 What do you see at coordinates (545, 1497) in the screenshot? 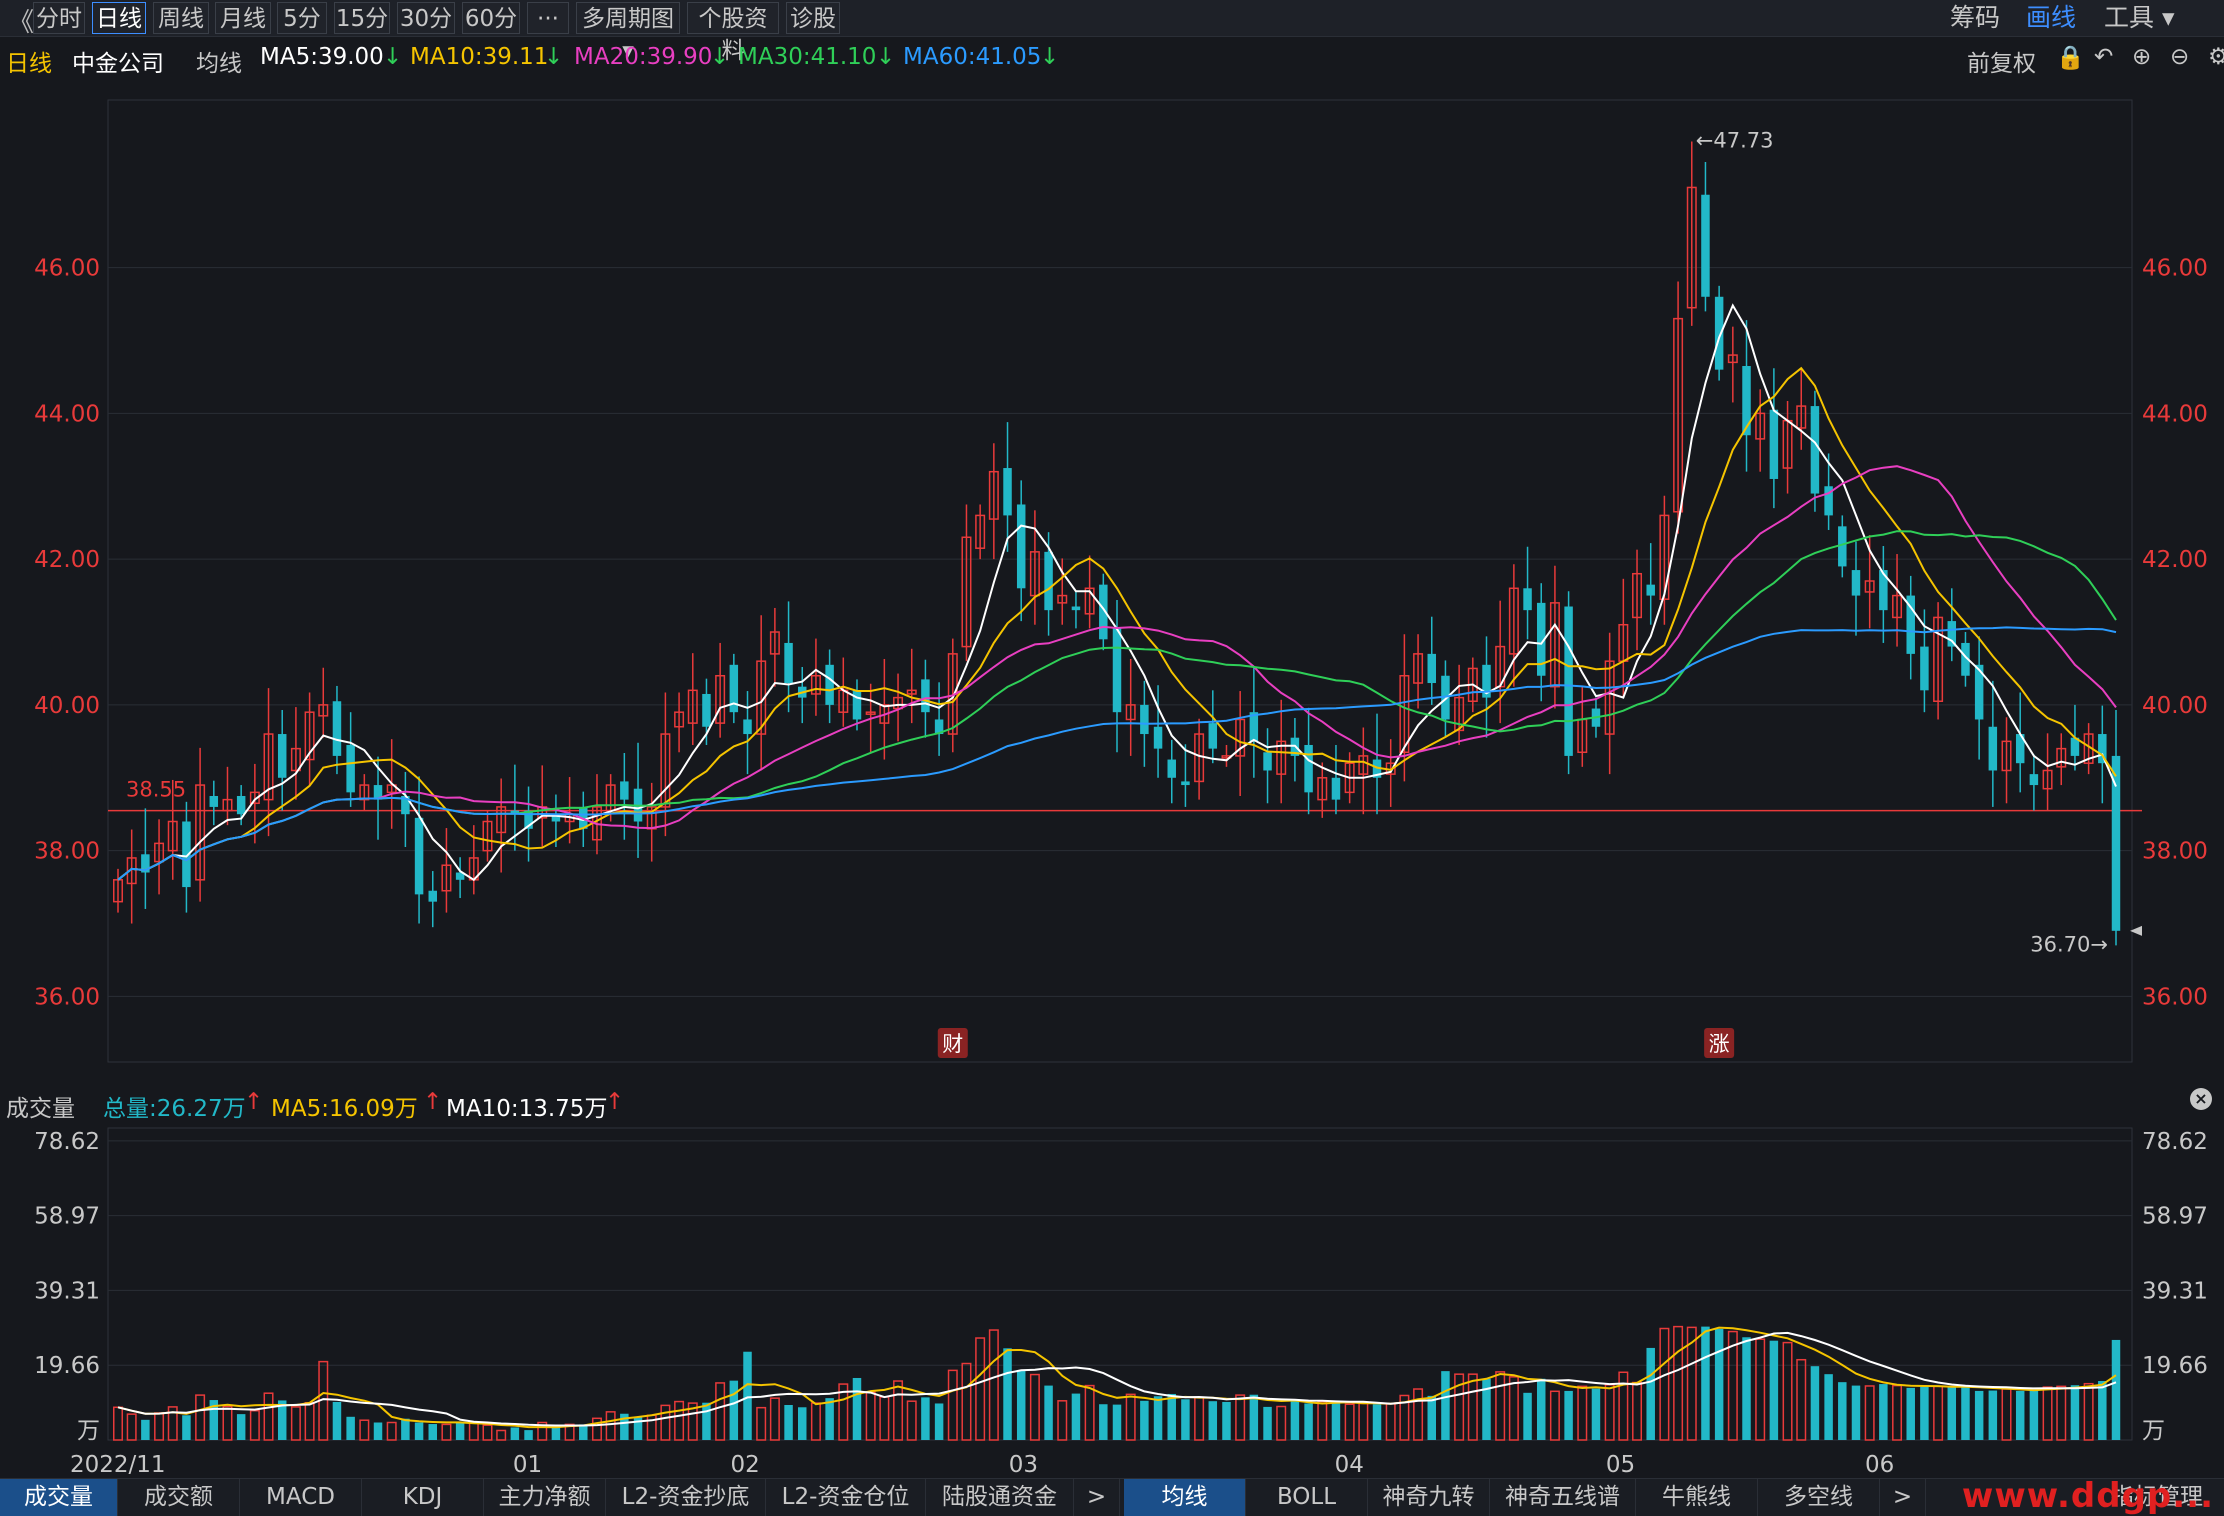
I see `tab-main-net: 主力净额` at bounding box center [545, 1497].